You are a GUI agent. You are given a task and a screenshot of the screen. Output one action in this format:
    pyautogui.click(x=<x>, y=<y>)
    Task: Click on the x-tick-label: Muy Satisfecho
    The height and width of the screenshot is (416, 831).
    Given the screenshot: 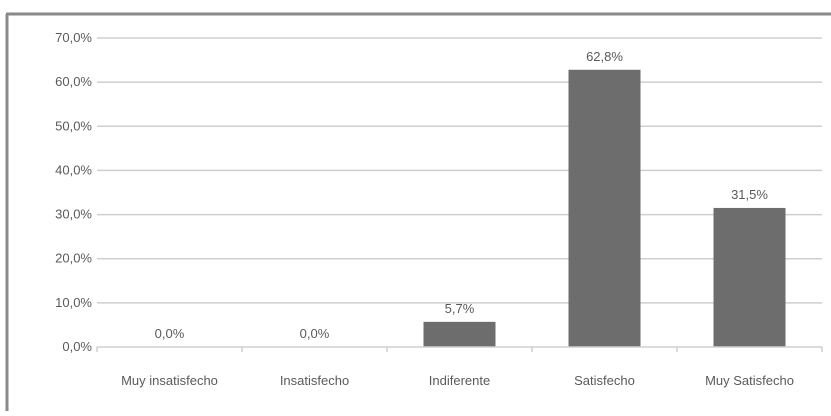 What is the action you would take?
    pyautogui.click(x=749, y=380)
    